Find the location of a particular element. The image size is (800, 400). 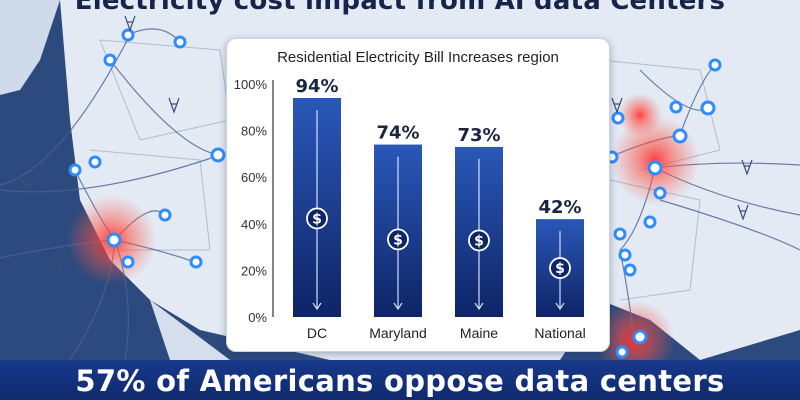

category-label: Maine is located at coordinates (479, 333).